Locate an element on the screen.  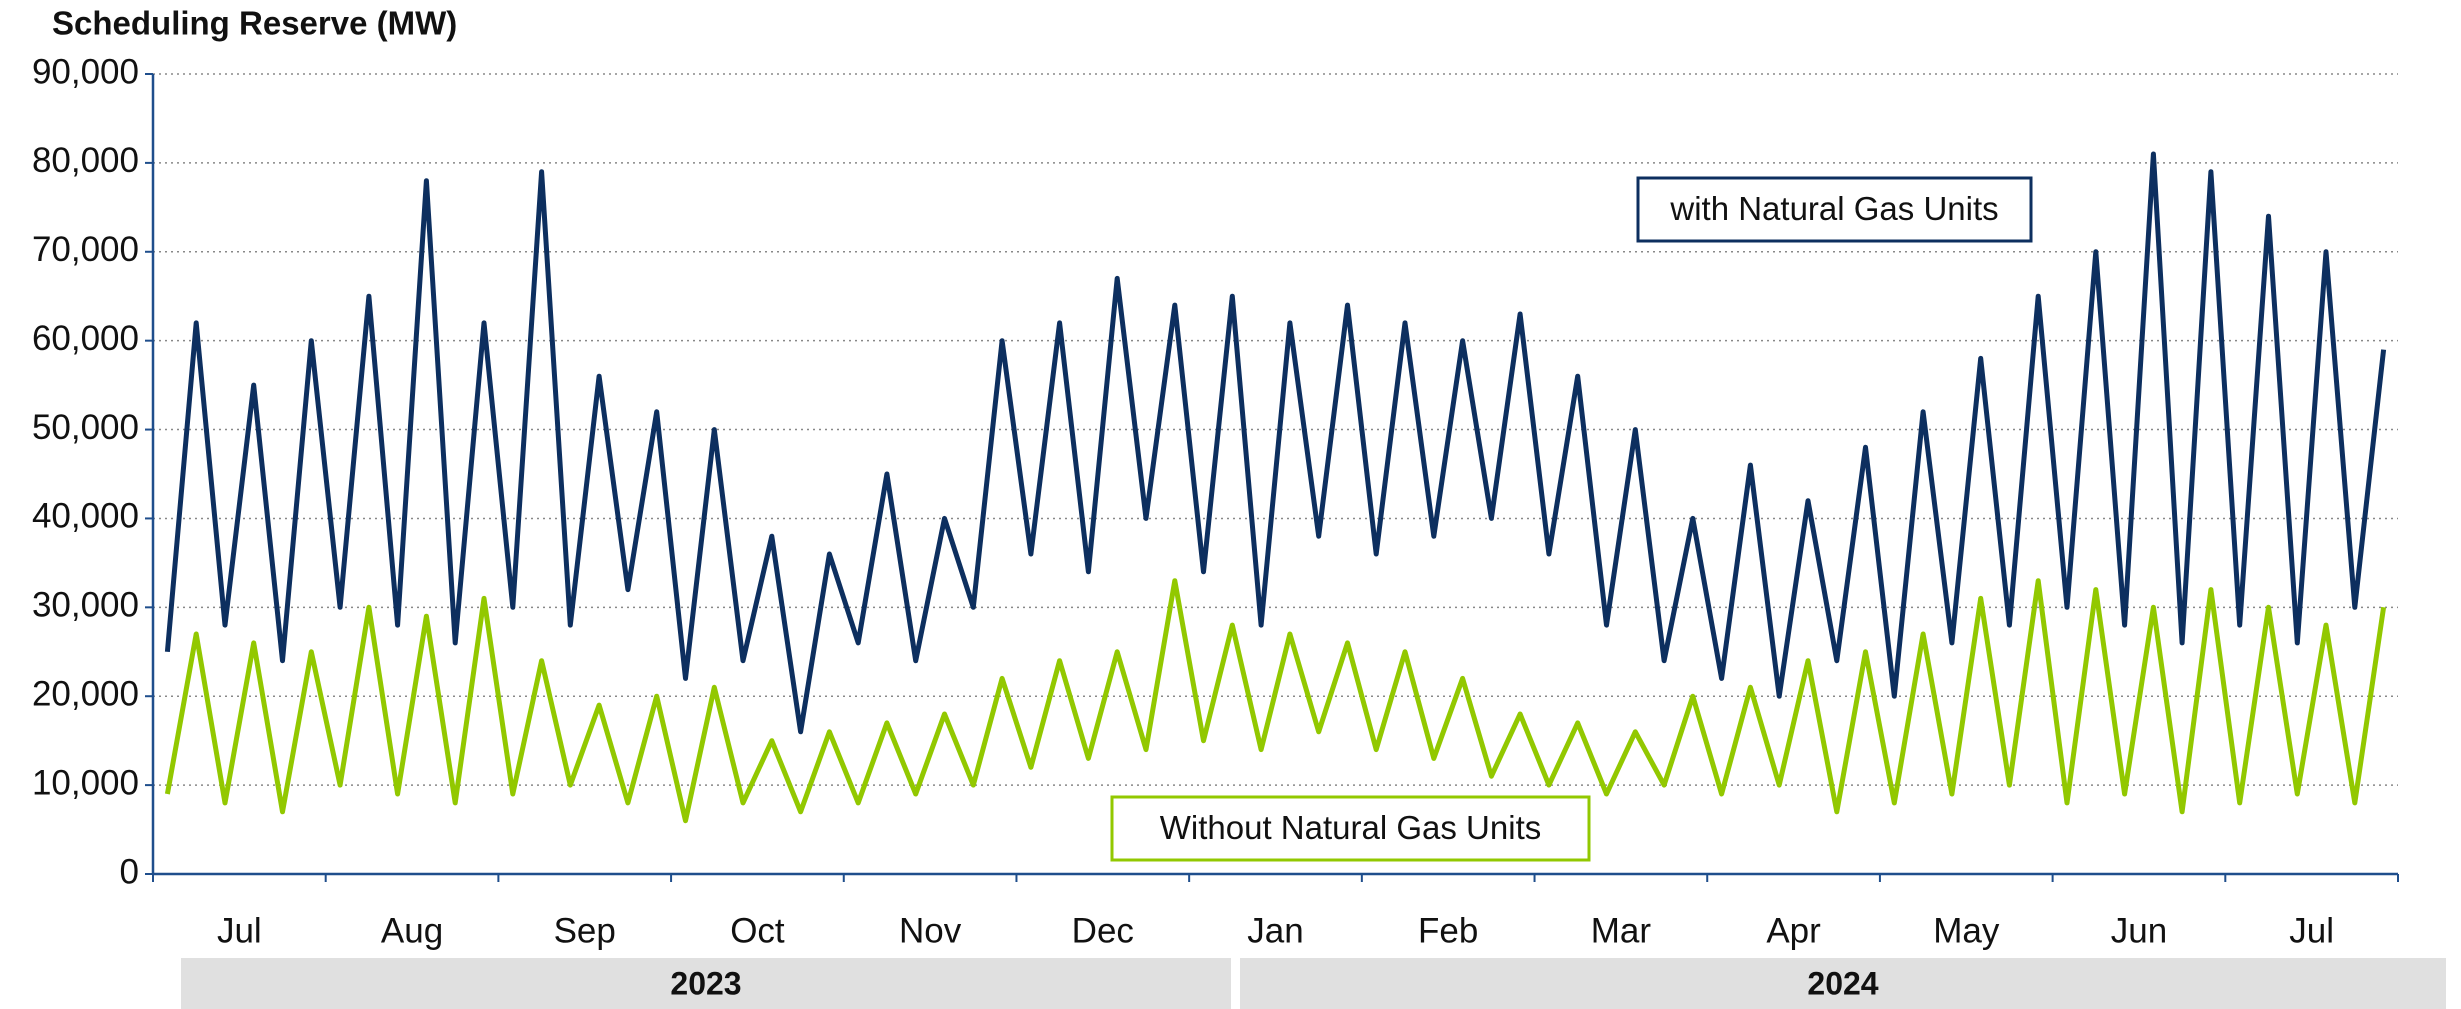
x-tick-label: May is located at coordinates (1966, 930).